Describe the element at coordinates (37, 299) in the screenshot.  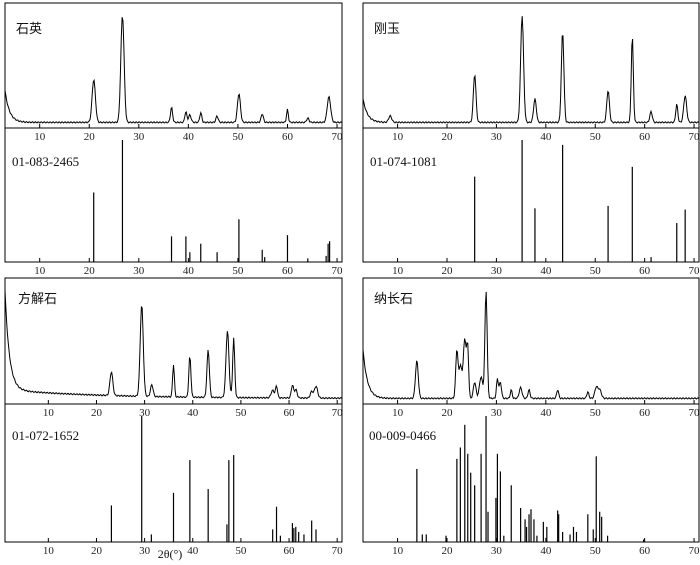
I see `panel-title-calcite: 方解石` at that location.